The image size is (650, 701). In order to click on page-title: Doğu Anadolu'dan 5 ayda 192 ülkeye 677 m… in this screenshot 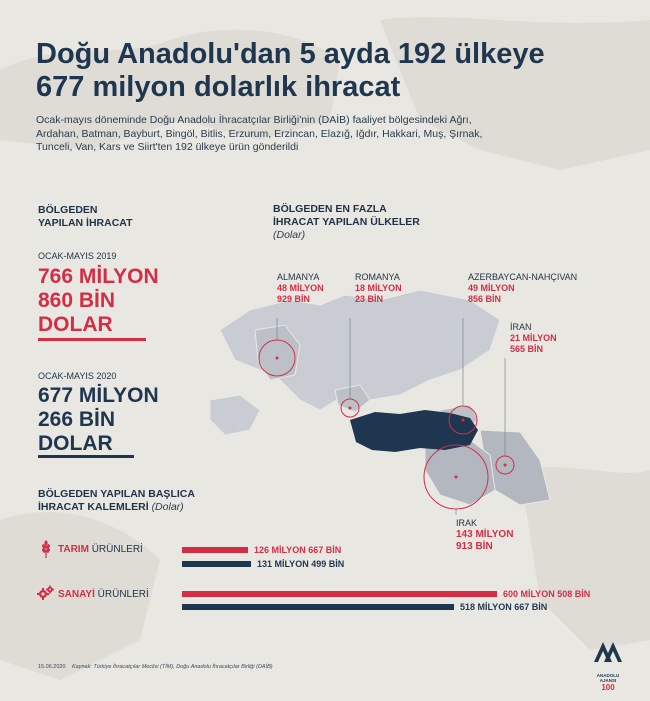, I will do `click(290, 71)`.